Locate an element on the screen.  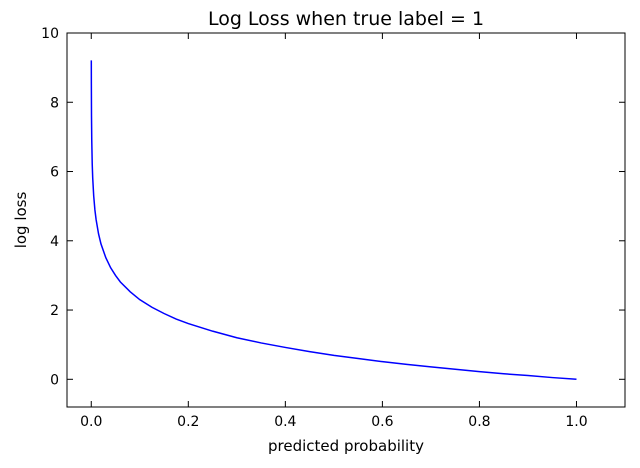
x-axis-label: predicted probability is located at coordinates (346, 446).